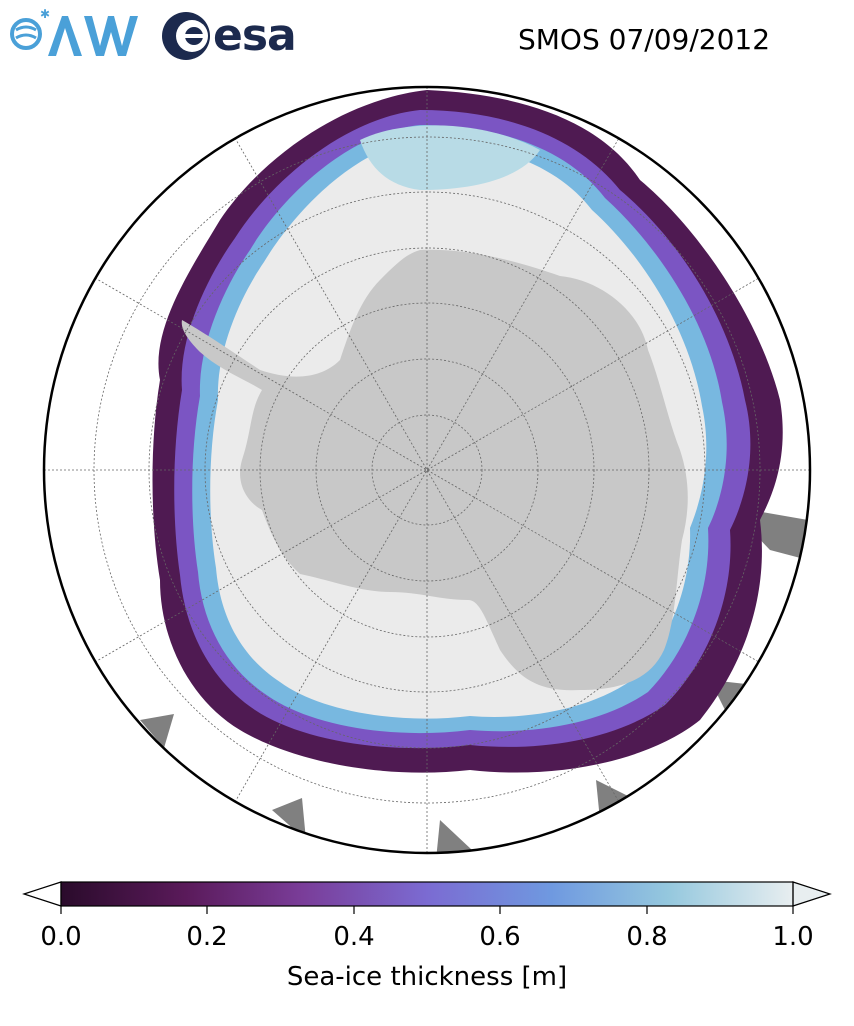 The image size is (854, 1026). I want to click on colorbar-tick-label: 0.0, so click(61, 937).